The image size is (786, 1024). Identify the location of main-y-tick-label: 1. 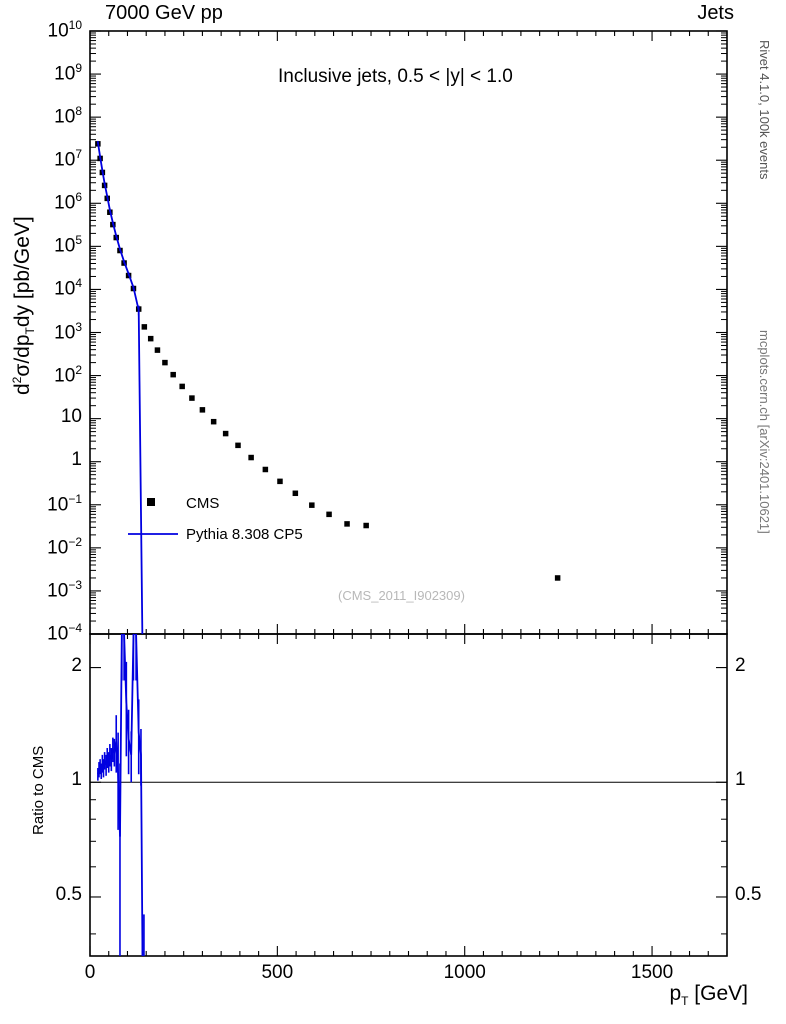
(76, 460).